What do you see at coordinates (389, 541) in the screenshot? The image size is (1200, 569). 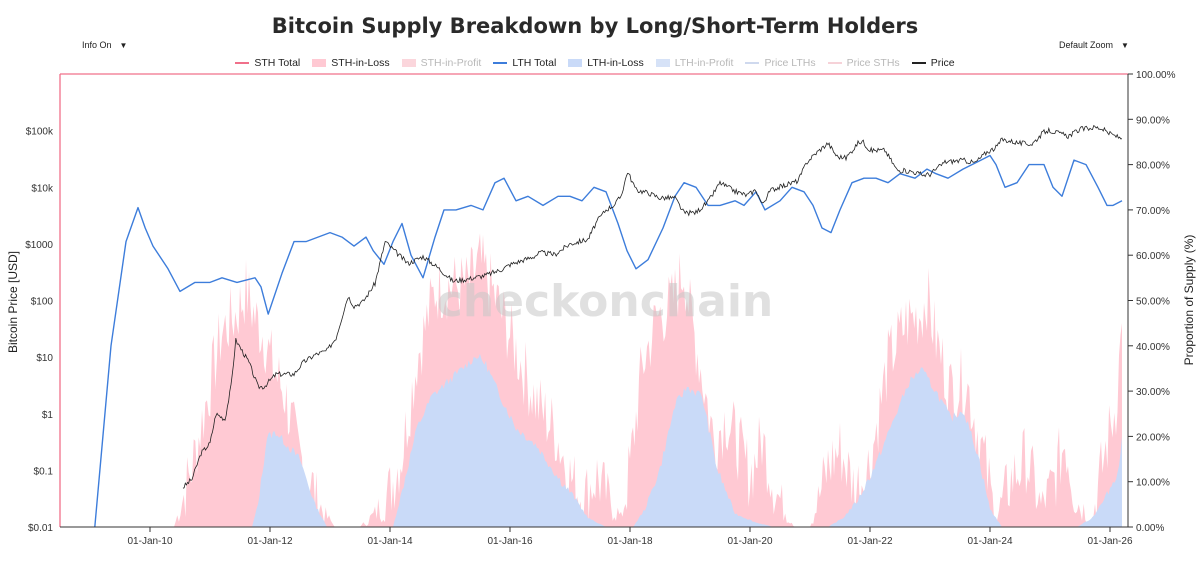 I see `x-tick-label: 01-Jan-14` at bounding box center [389, 541].